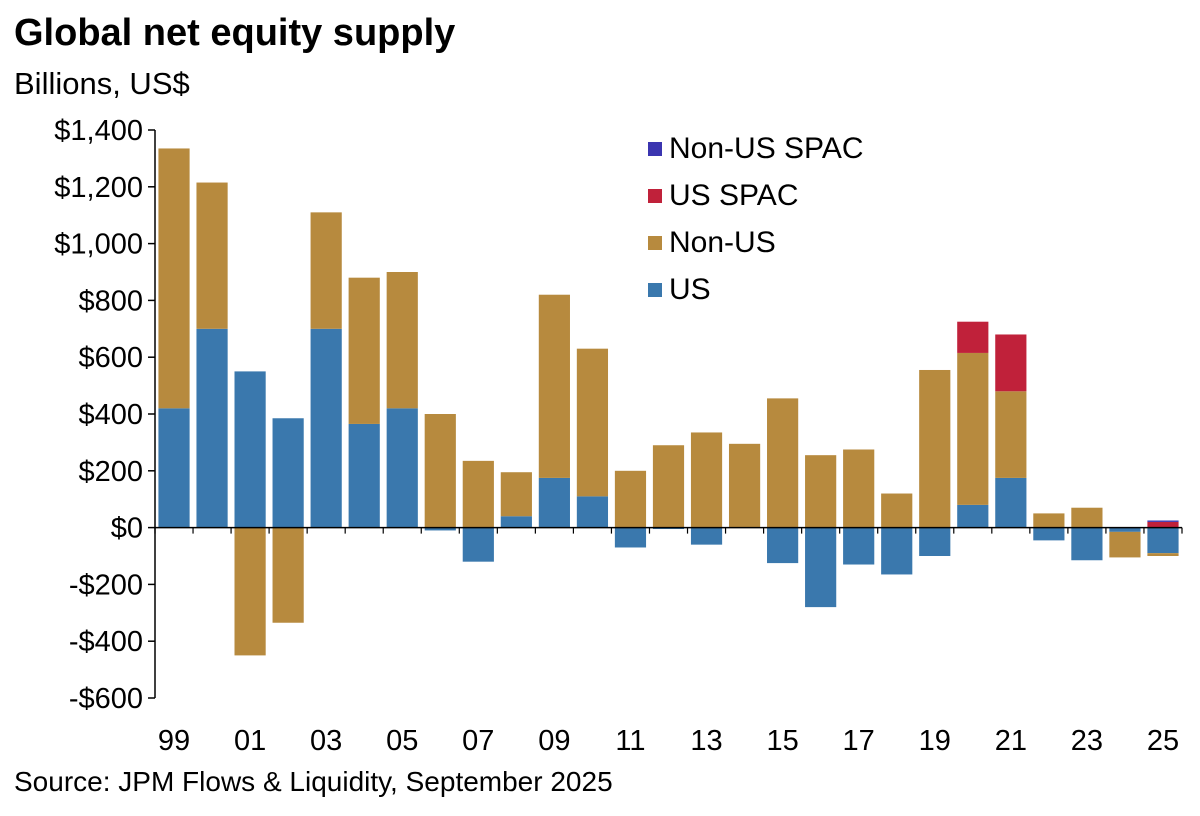 The image size is (1200, 816). I want to click on x-tick-label: 17, so click(859, 741).